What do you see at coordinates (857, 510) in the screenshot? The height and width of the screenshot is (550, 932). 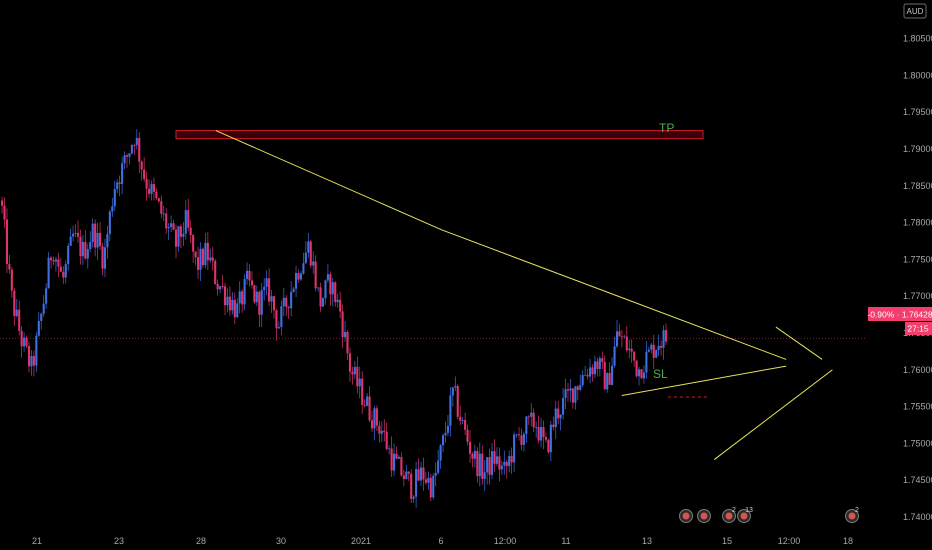 I see `event-count: 2` at bounding box center [857, 510].